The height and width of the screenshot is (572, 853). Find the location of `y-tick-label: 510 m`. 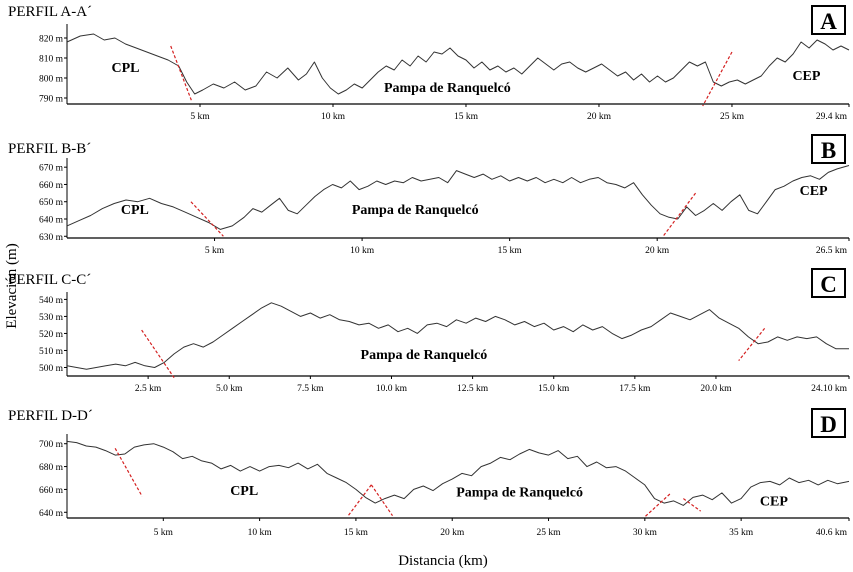

y-tick-label: 510 m is located at coordinates (51, 352).